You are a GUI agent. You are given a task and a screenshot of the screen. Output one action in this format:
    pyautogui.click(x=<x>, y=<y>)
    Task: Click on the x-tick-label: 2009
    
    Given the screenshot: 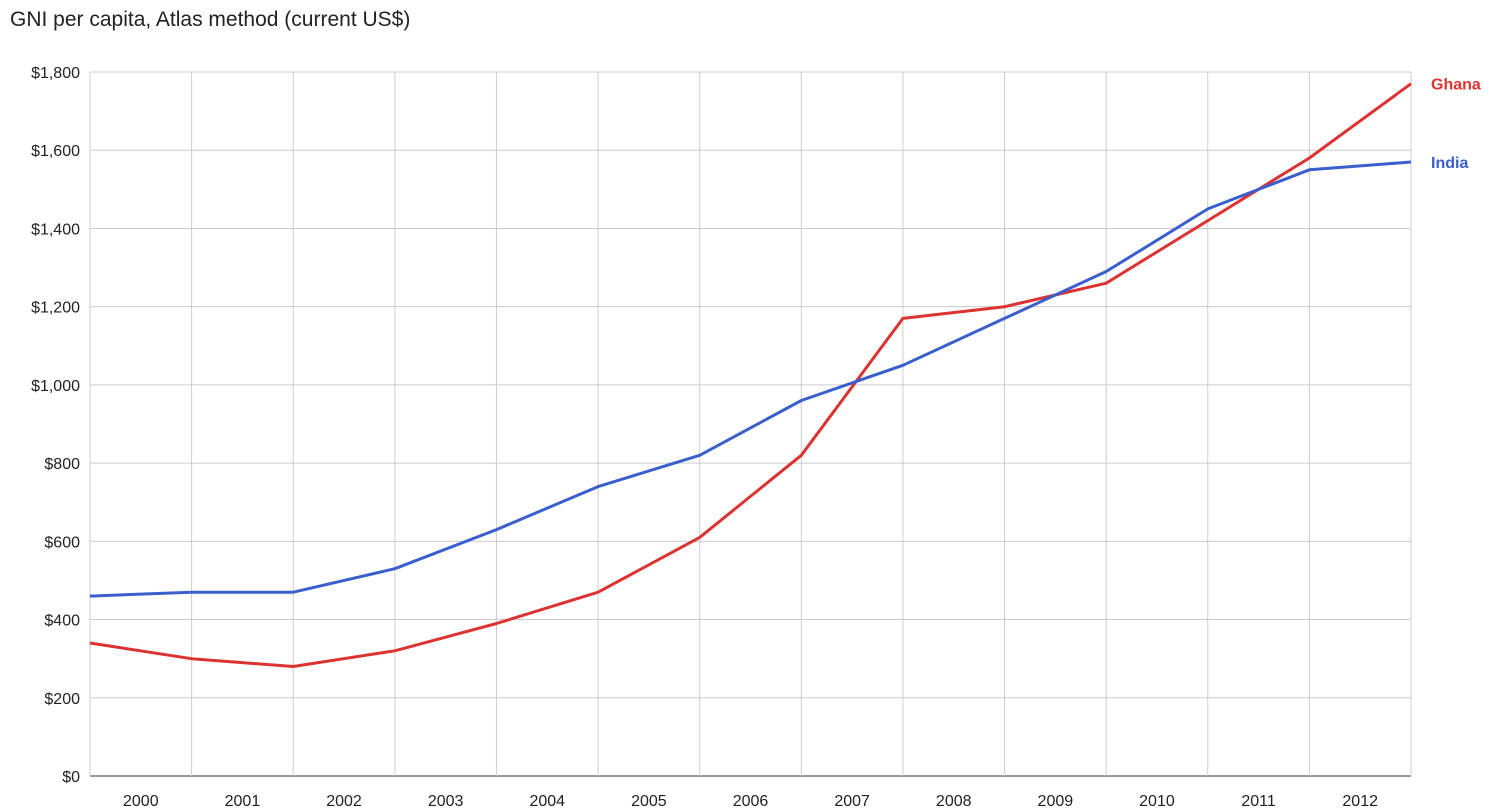 What is the action you would take?
    pyautogui.click(x=1056, y=801)
    